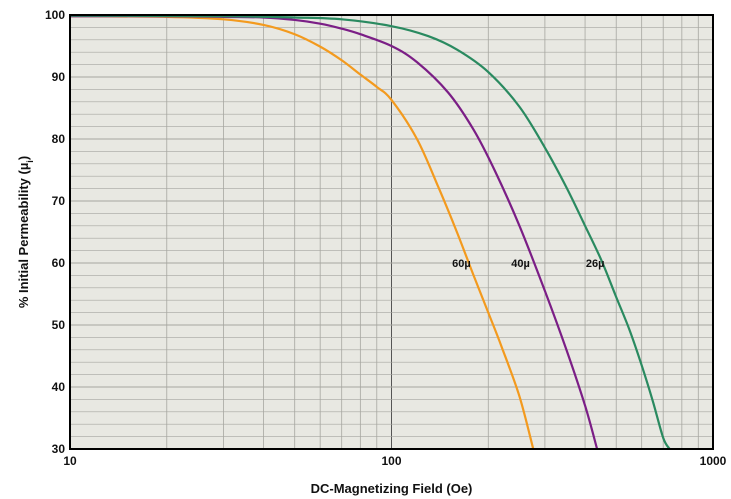 This screenshot has width=731, height=499. I want to click on y-tick-label: 60, so click(59, 263).